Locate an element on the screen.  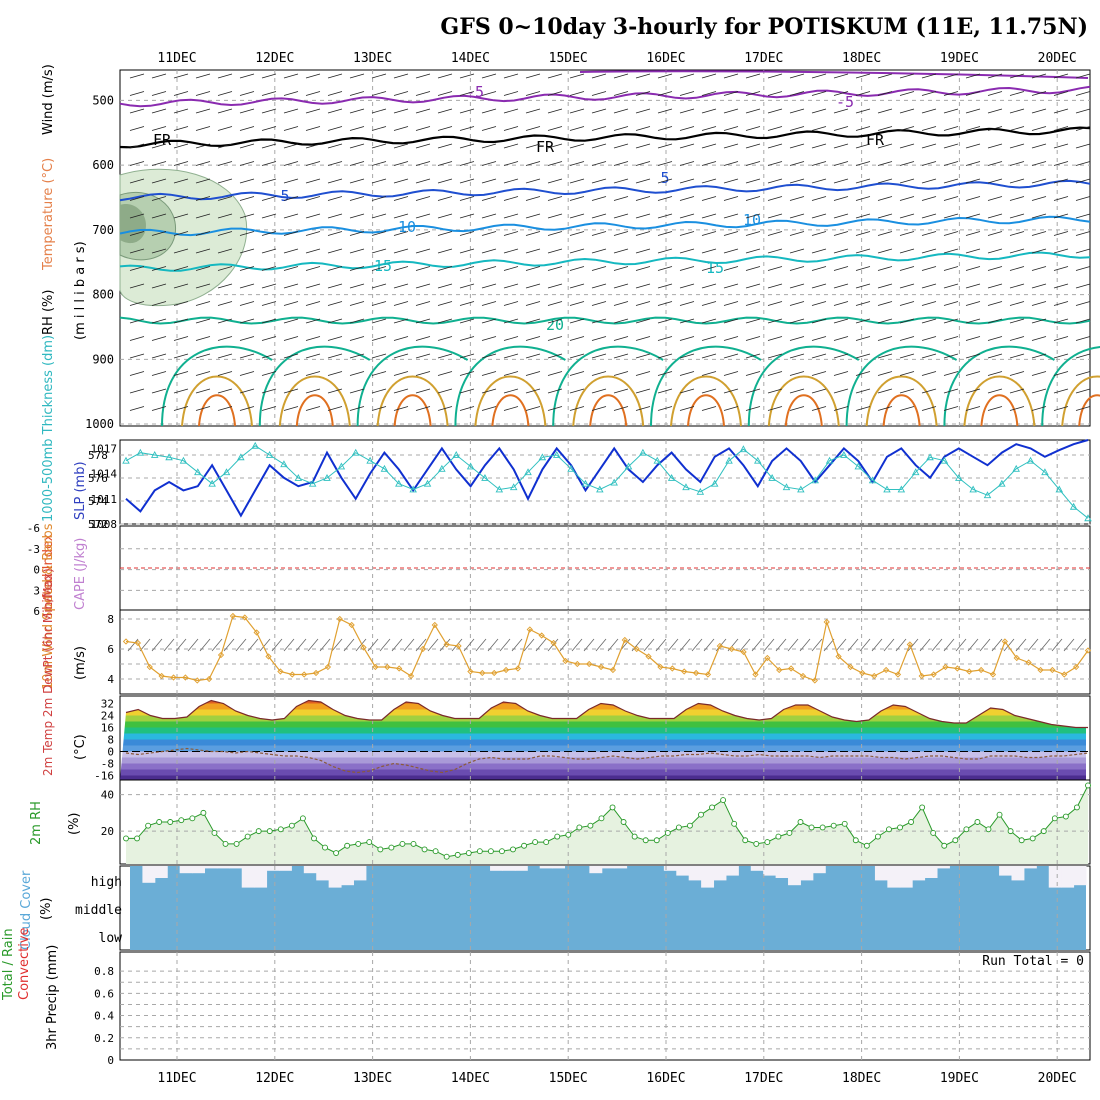
rh-contour is located at coordinates (901, 401).